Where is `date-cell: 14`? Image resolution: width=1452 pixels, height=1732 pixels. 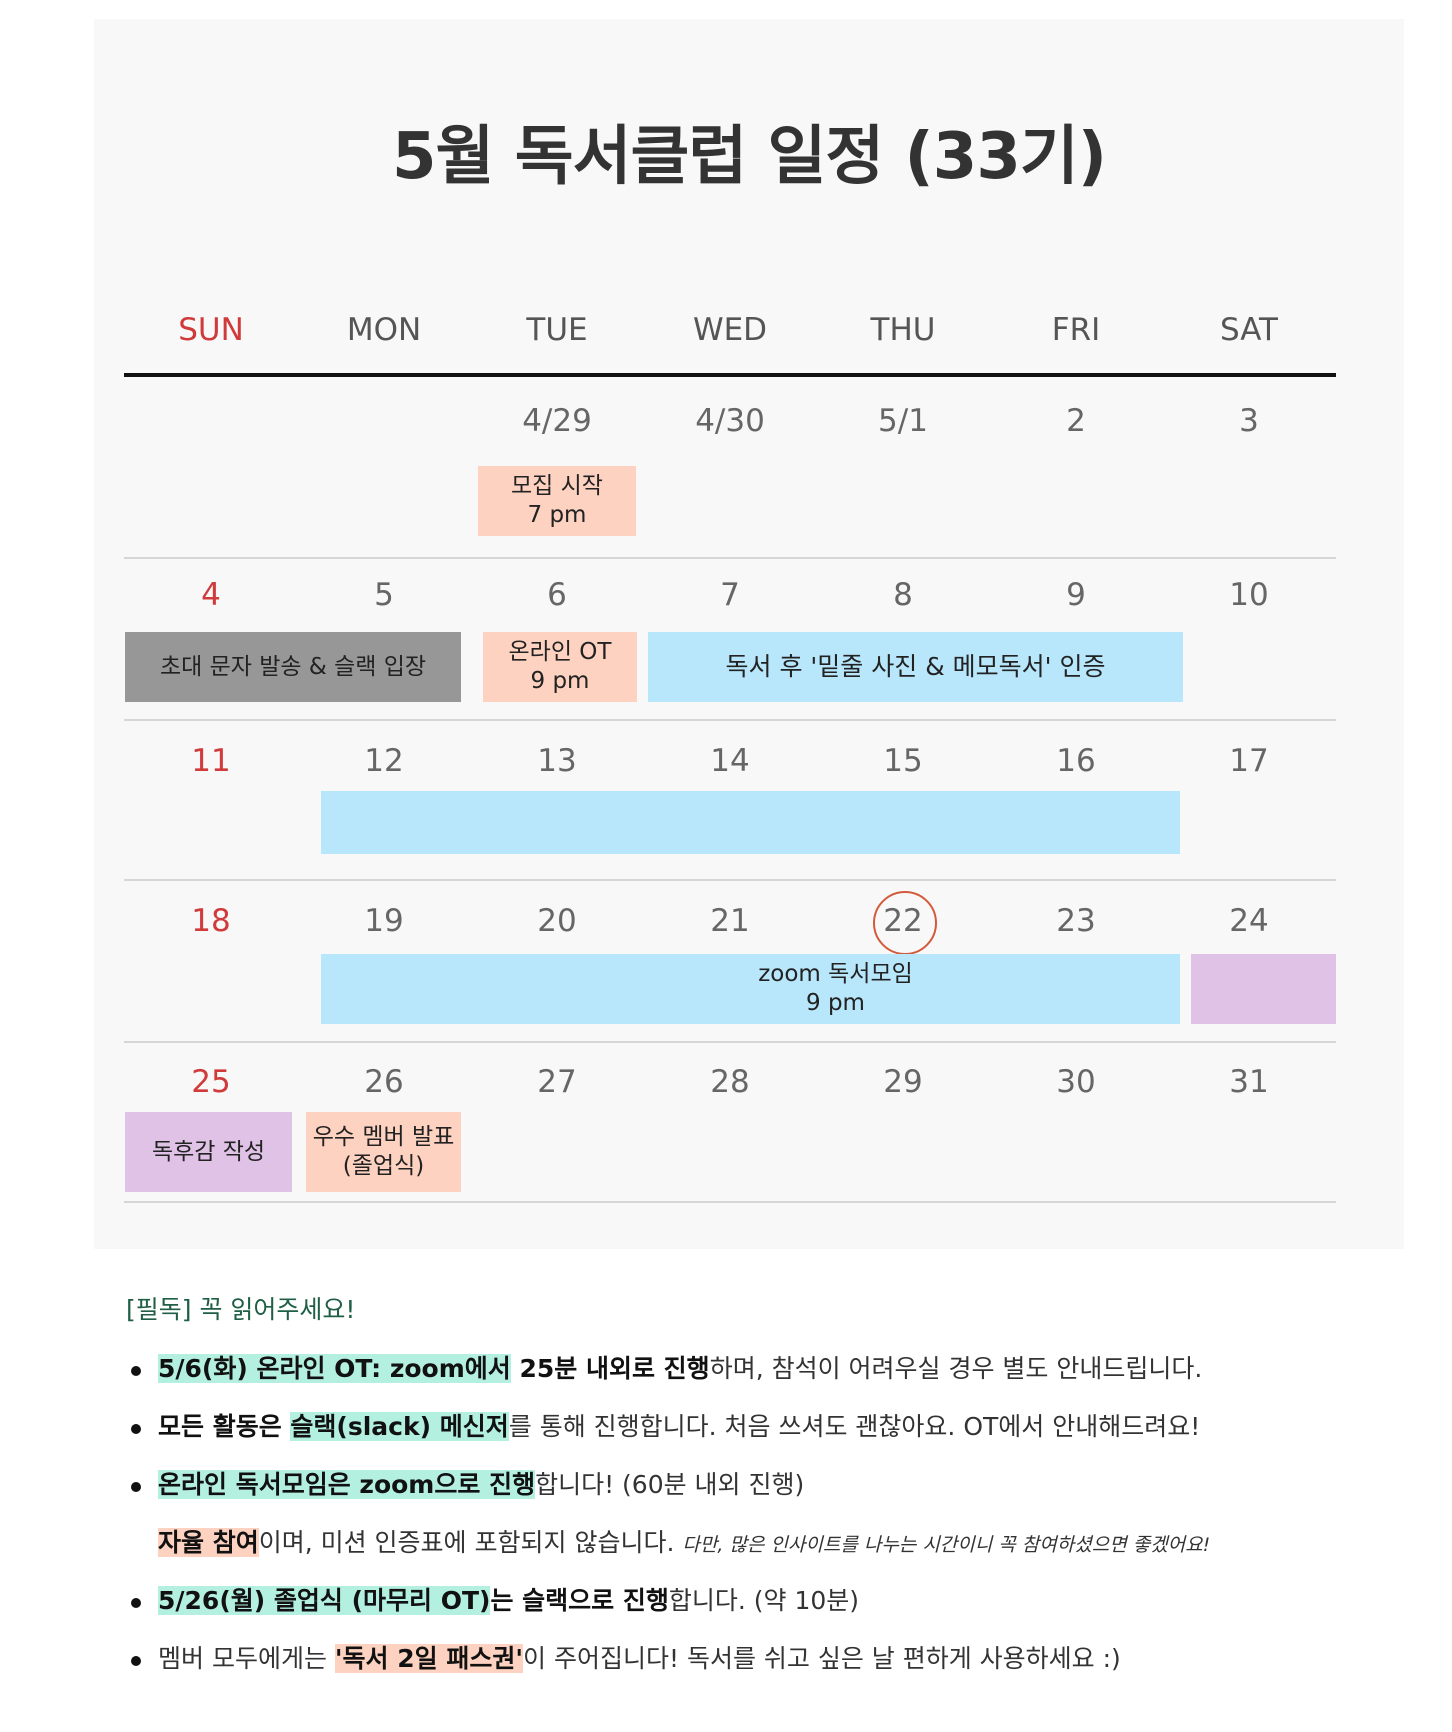
date-cell: 14 is located at coordinates (730, 761).